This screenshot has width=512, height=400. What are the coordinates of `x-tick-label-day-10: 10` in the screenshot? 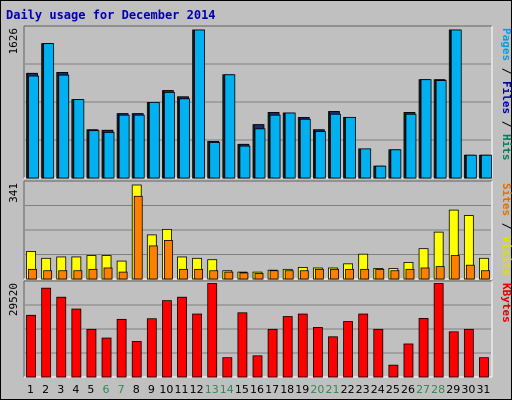 It's located at (166, 389).